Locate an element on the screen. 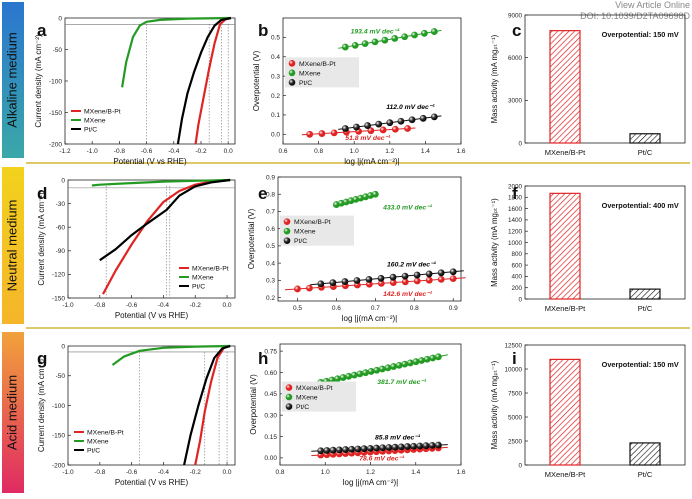 Image resolution: width=692 pixels, height=499 pixels. y-tick-label: -60 is located at coordinates (61, 228).